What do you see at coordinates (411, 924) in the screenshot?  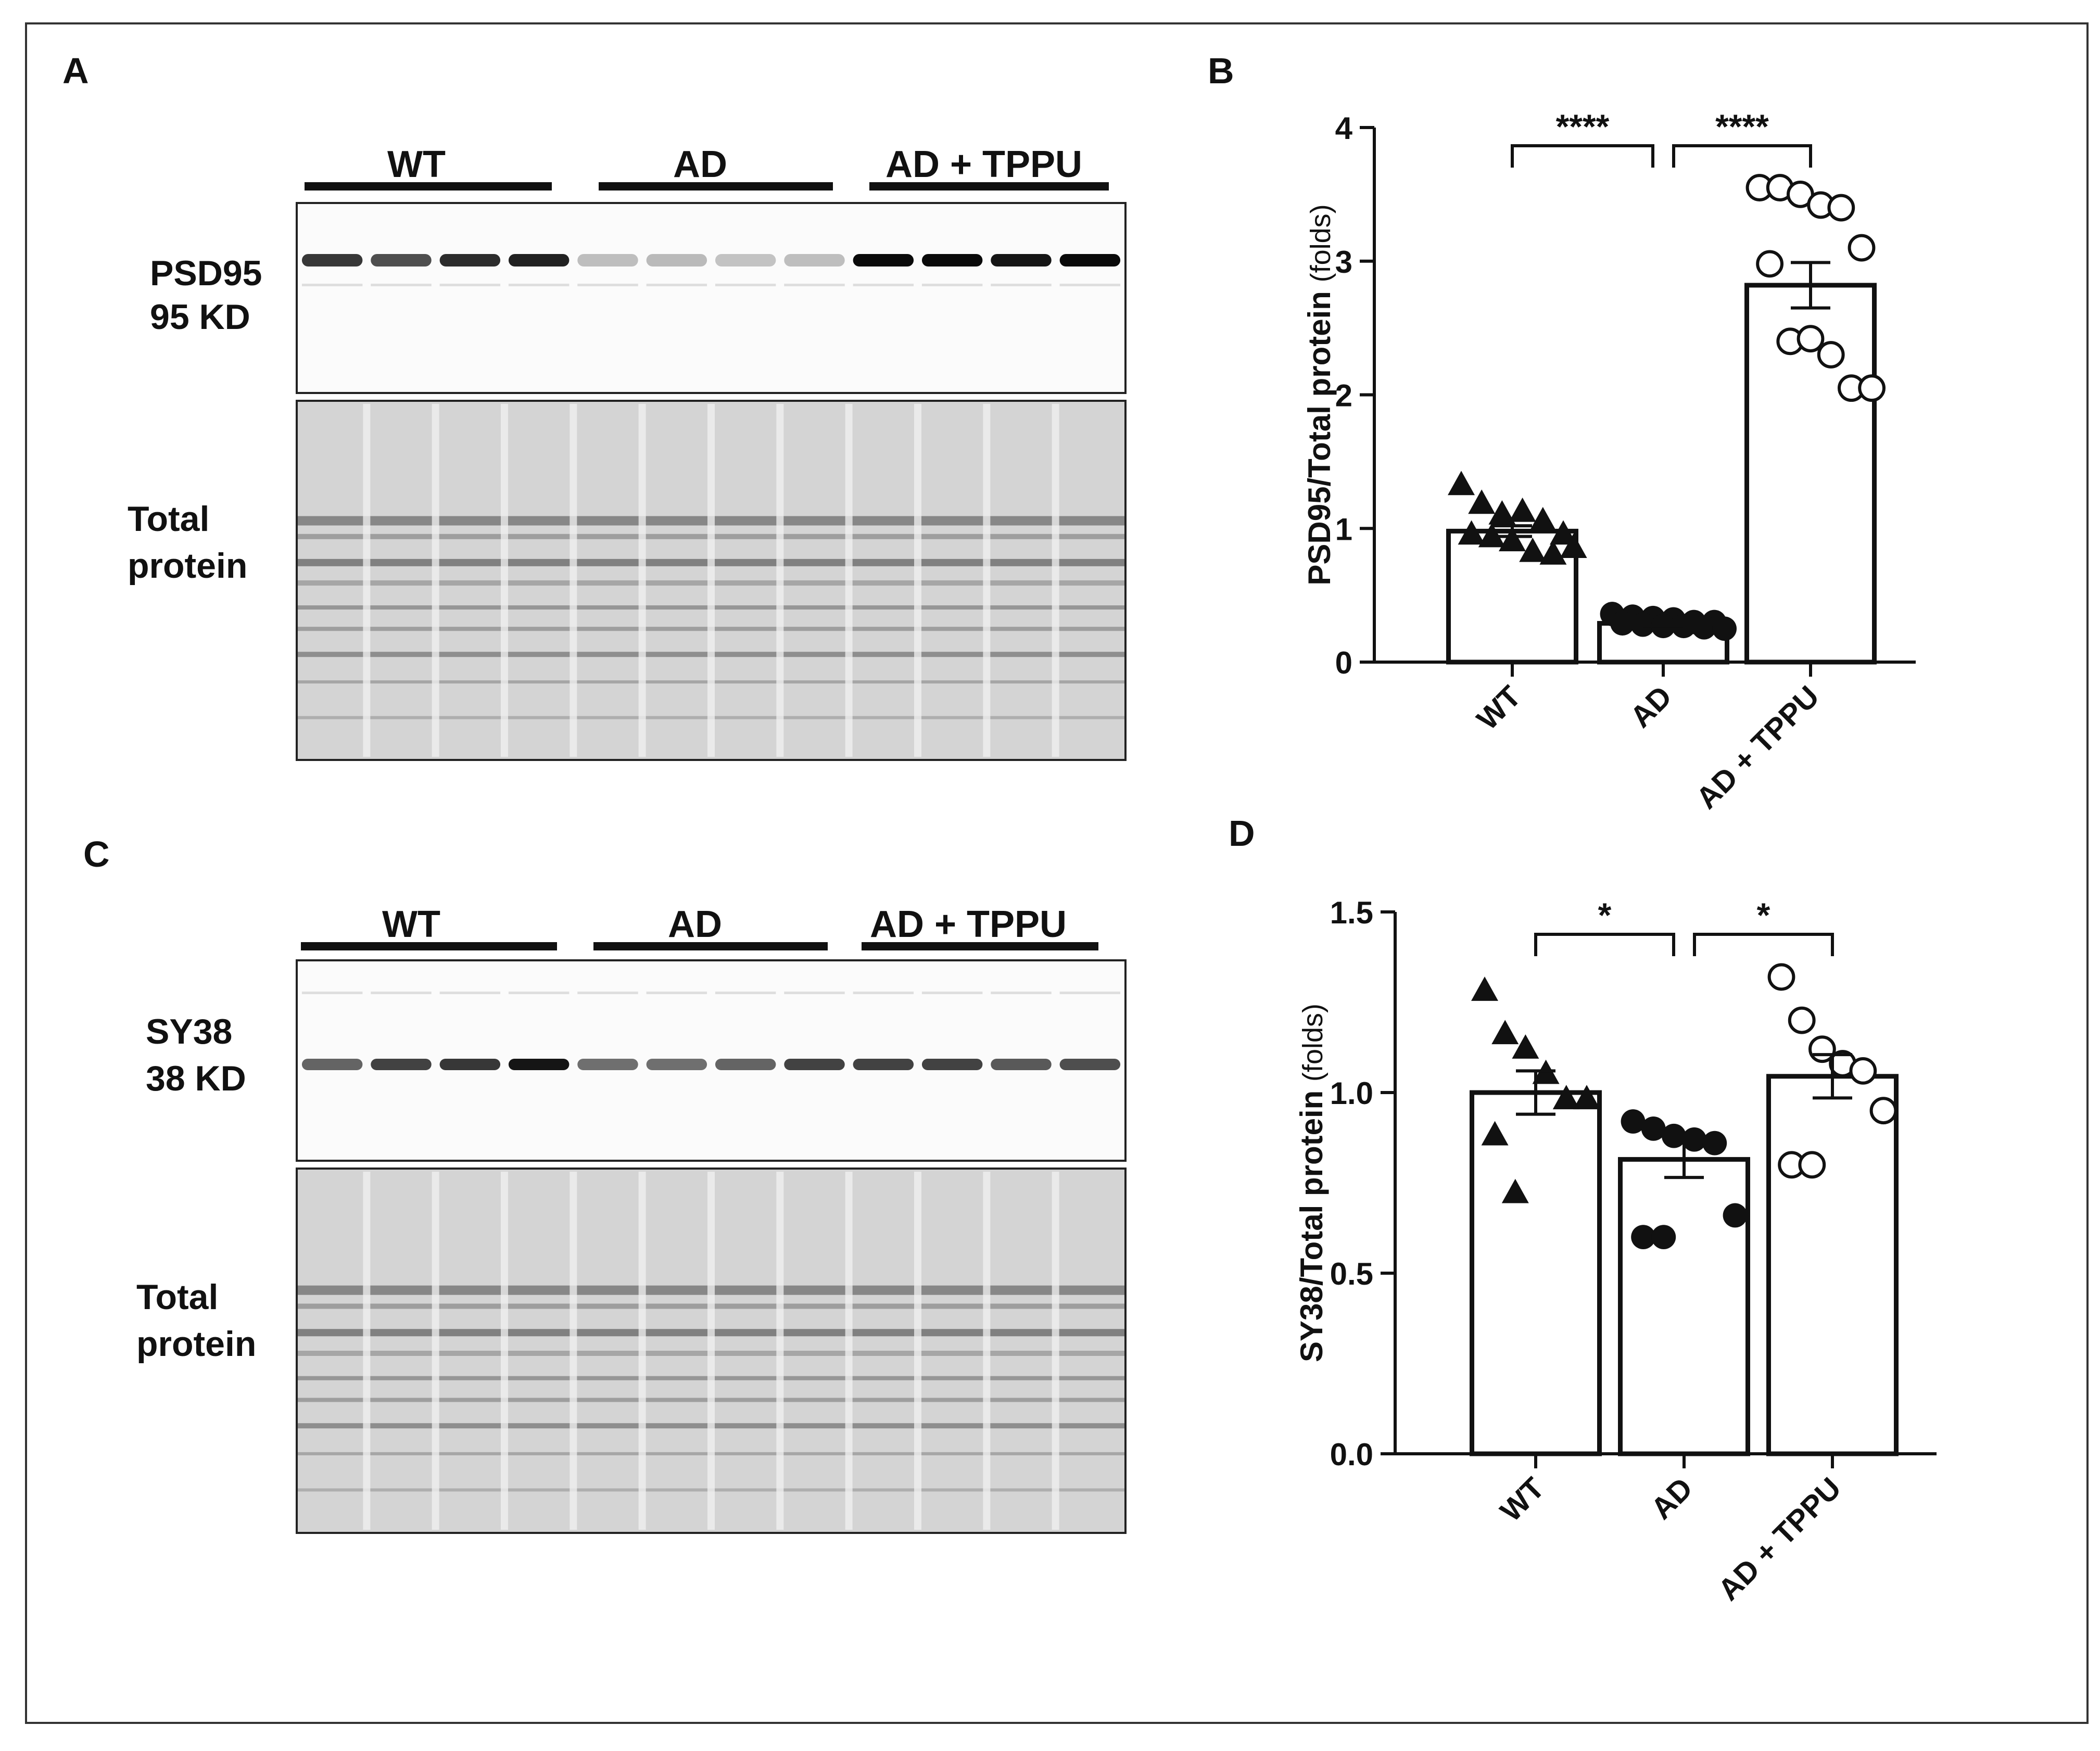 I see `panel-c-group-label-wt: WT` at bounding box center [411, 924].